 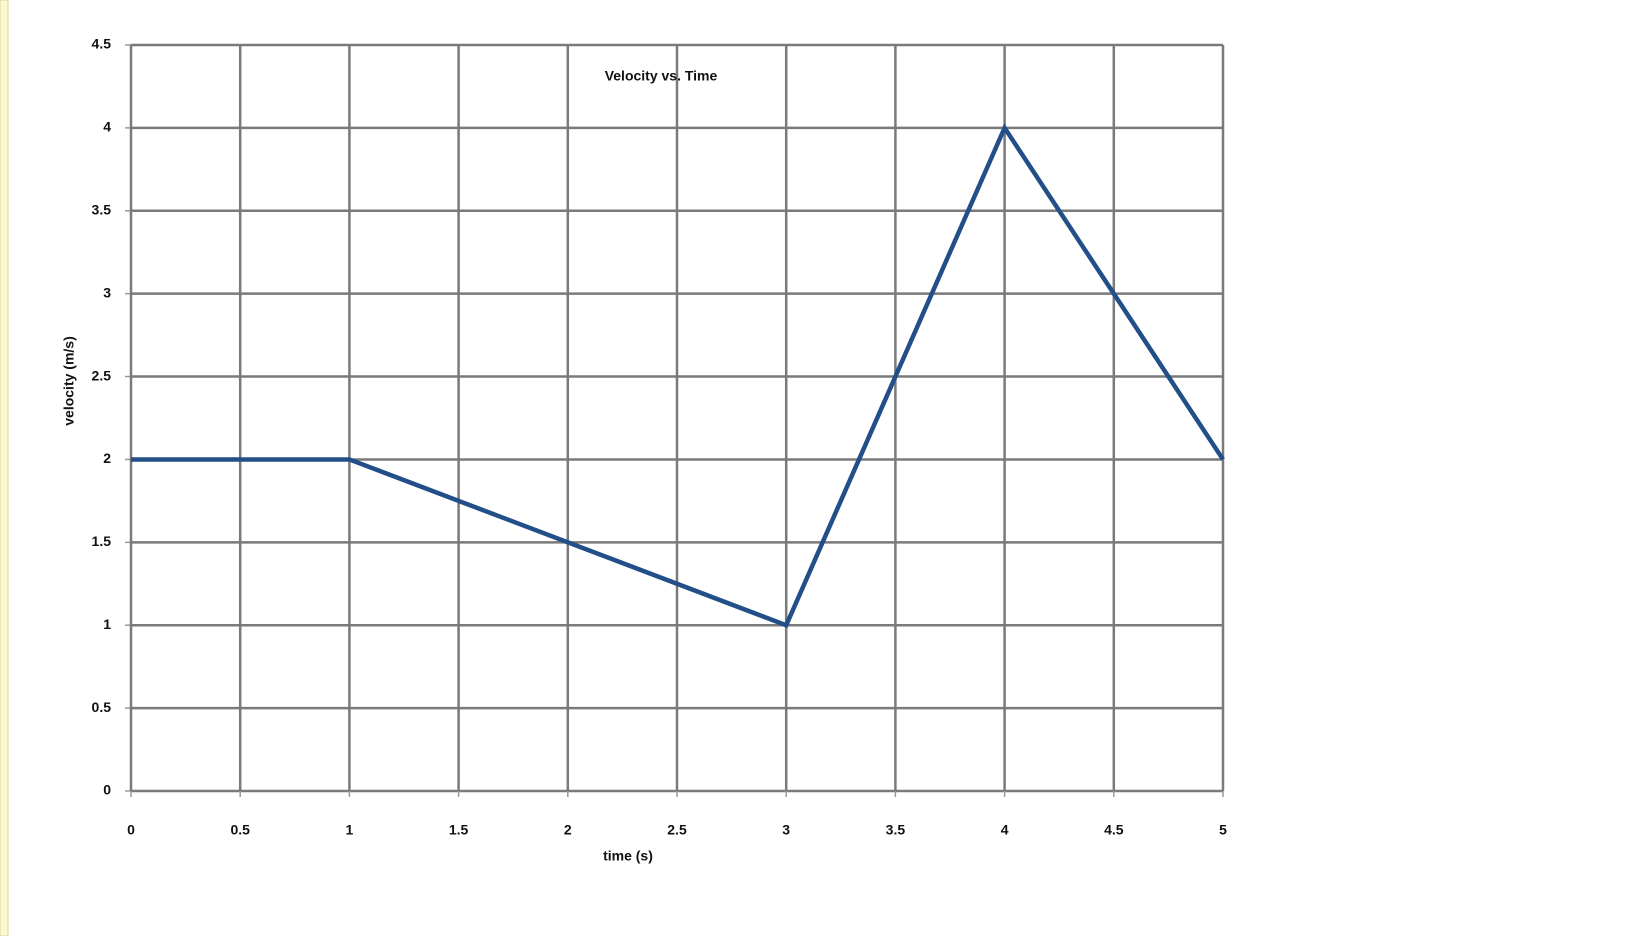 I want to click on side-strip, so click(x=4, y=468).